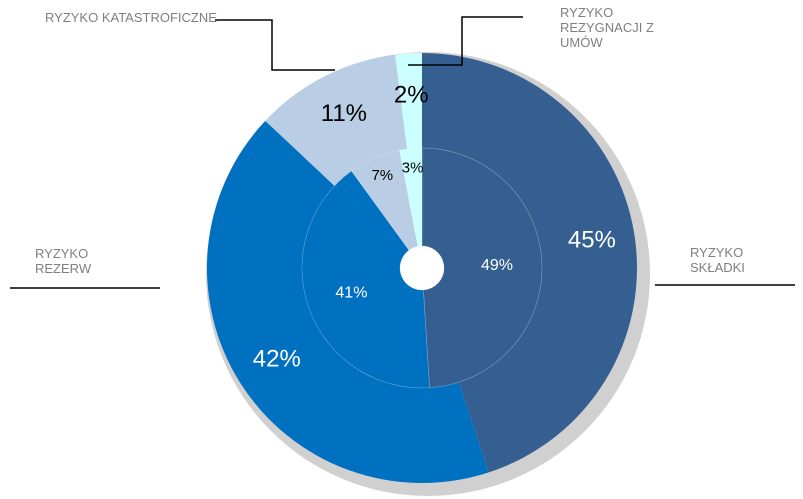 This screenshot has width=803, height=499. What do you see at coordinates (411, 95) in the screenshot?
I see `value-label: 2%` at bounding box center [411, 95].